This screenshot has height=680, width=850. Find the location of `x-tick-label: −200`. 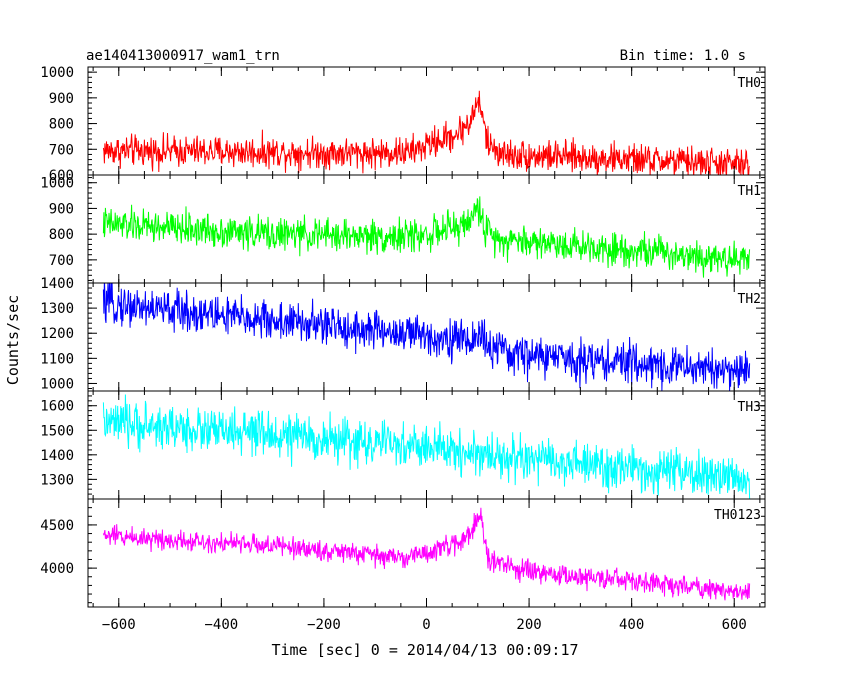

x-tick-label: −200 is located at coordinates (324, 625).